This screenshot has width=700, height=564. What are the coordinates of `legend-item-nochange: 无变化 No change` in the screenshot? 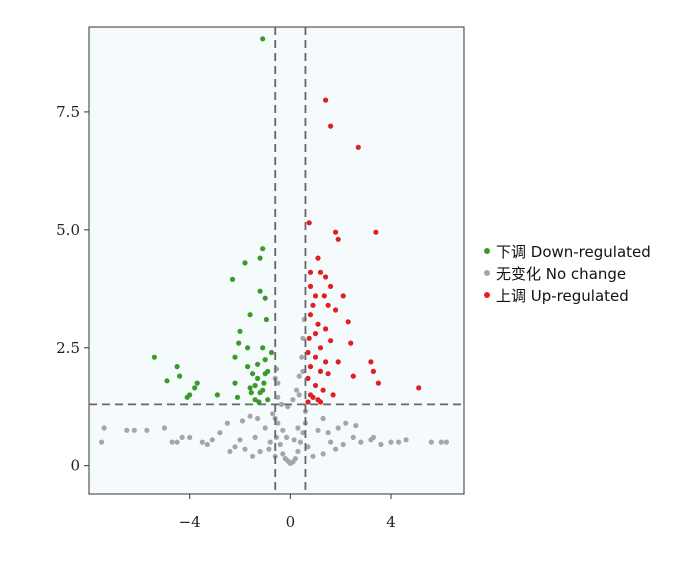 It's located at (567, 273).